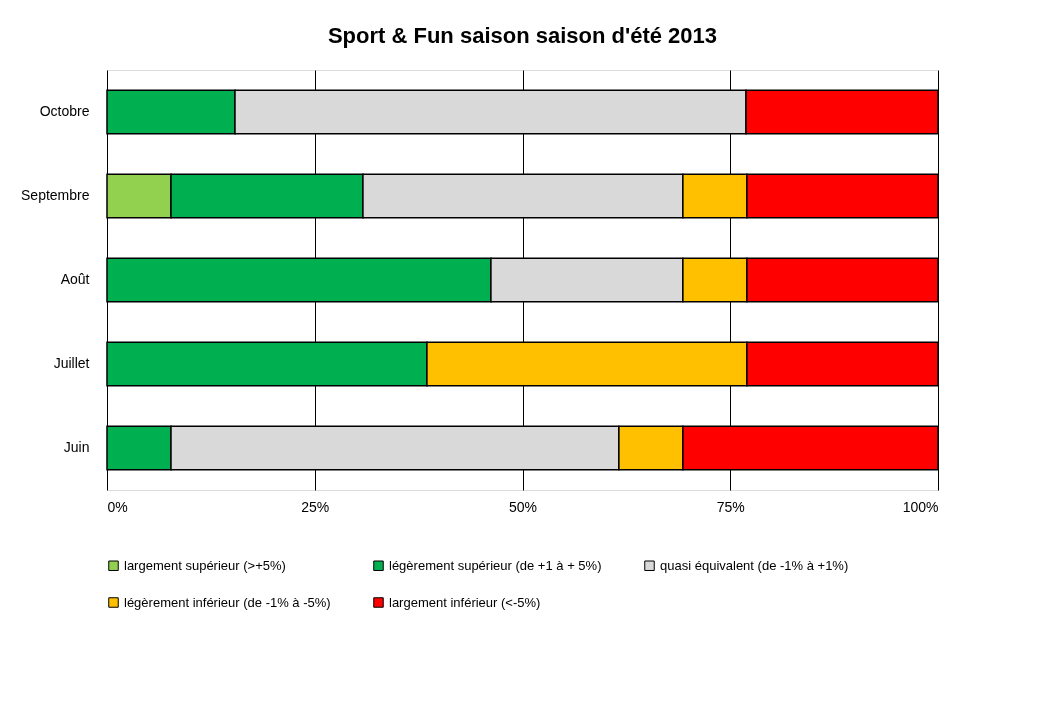 This screenshot has width=1039, height=709. What do you see at coordinates (523, 506) in the screenshot?
I see `x-tick-label: 50%` at bounding box center [523, 506].